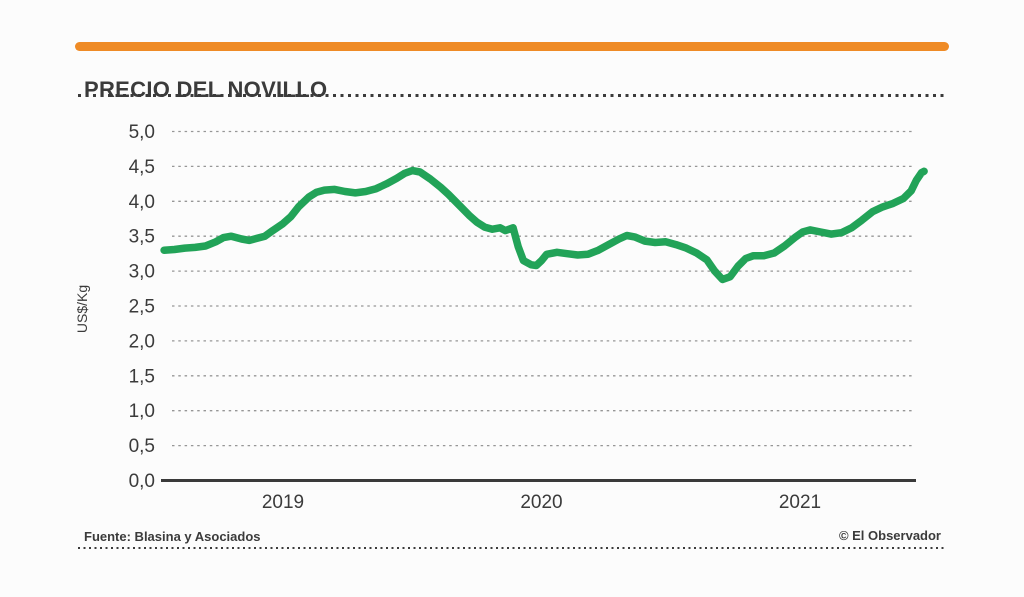 This screenshot has width=1024, height=597. Describe the element at coordinates (142, 376) in the screenshot. I see `y-tick-label: 1,5` at that location.